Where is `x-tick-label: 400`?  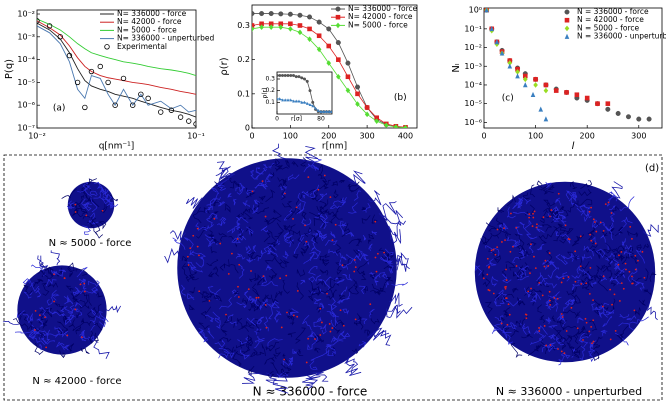
x-tick-label: 400 is located at coordinates (405, 136).